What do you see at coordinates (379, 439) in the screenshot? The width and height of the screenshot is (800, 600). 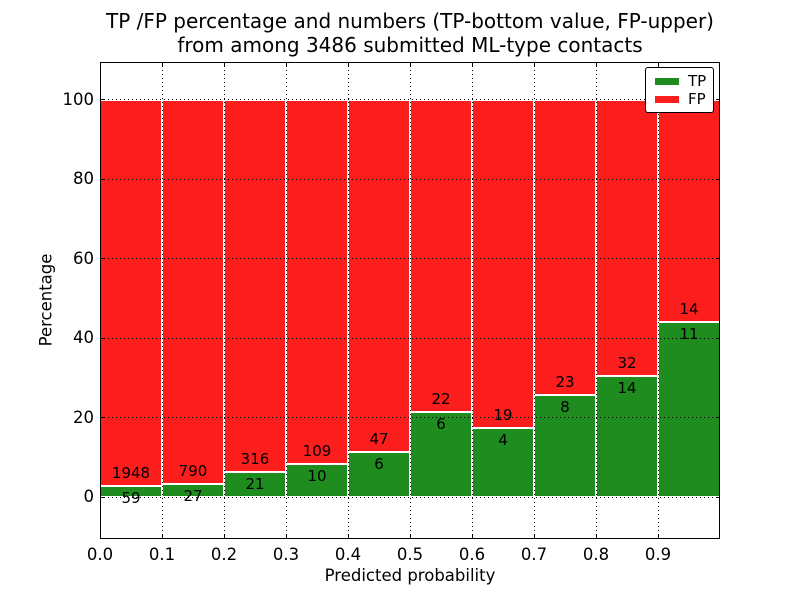 I see `fp-count-label: 47` at bounding box center [379, 439].